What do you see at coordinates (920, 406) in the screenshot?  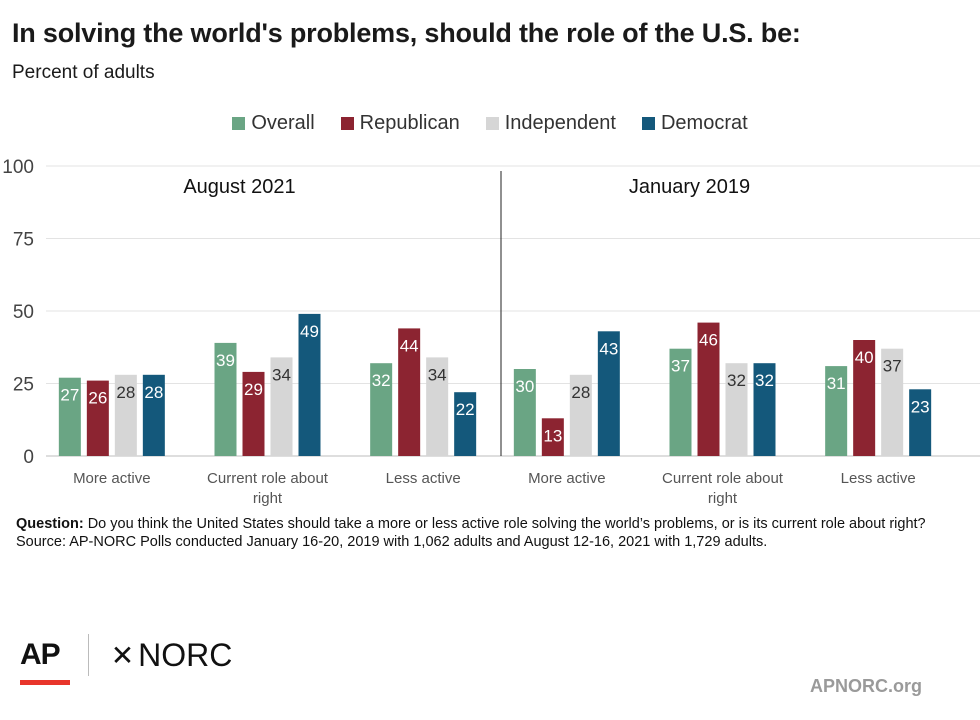 I see `bar-value-label: 23` at bounding box center [920, 406].